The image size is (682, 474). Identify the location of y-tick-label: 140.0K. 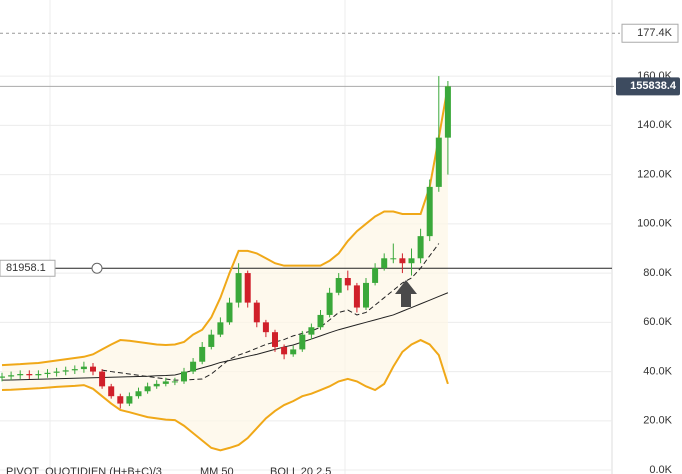
(655, 125).